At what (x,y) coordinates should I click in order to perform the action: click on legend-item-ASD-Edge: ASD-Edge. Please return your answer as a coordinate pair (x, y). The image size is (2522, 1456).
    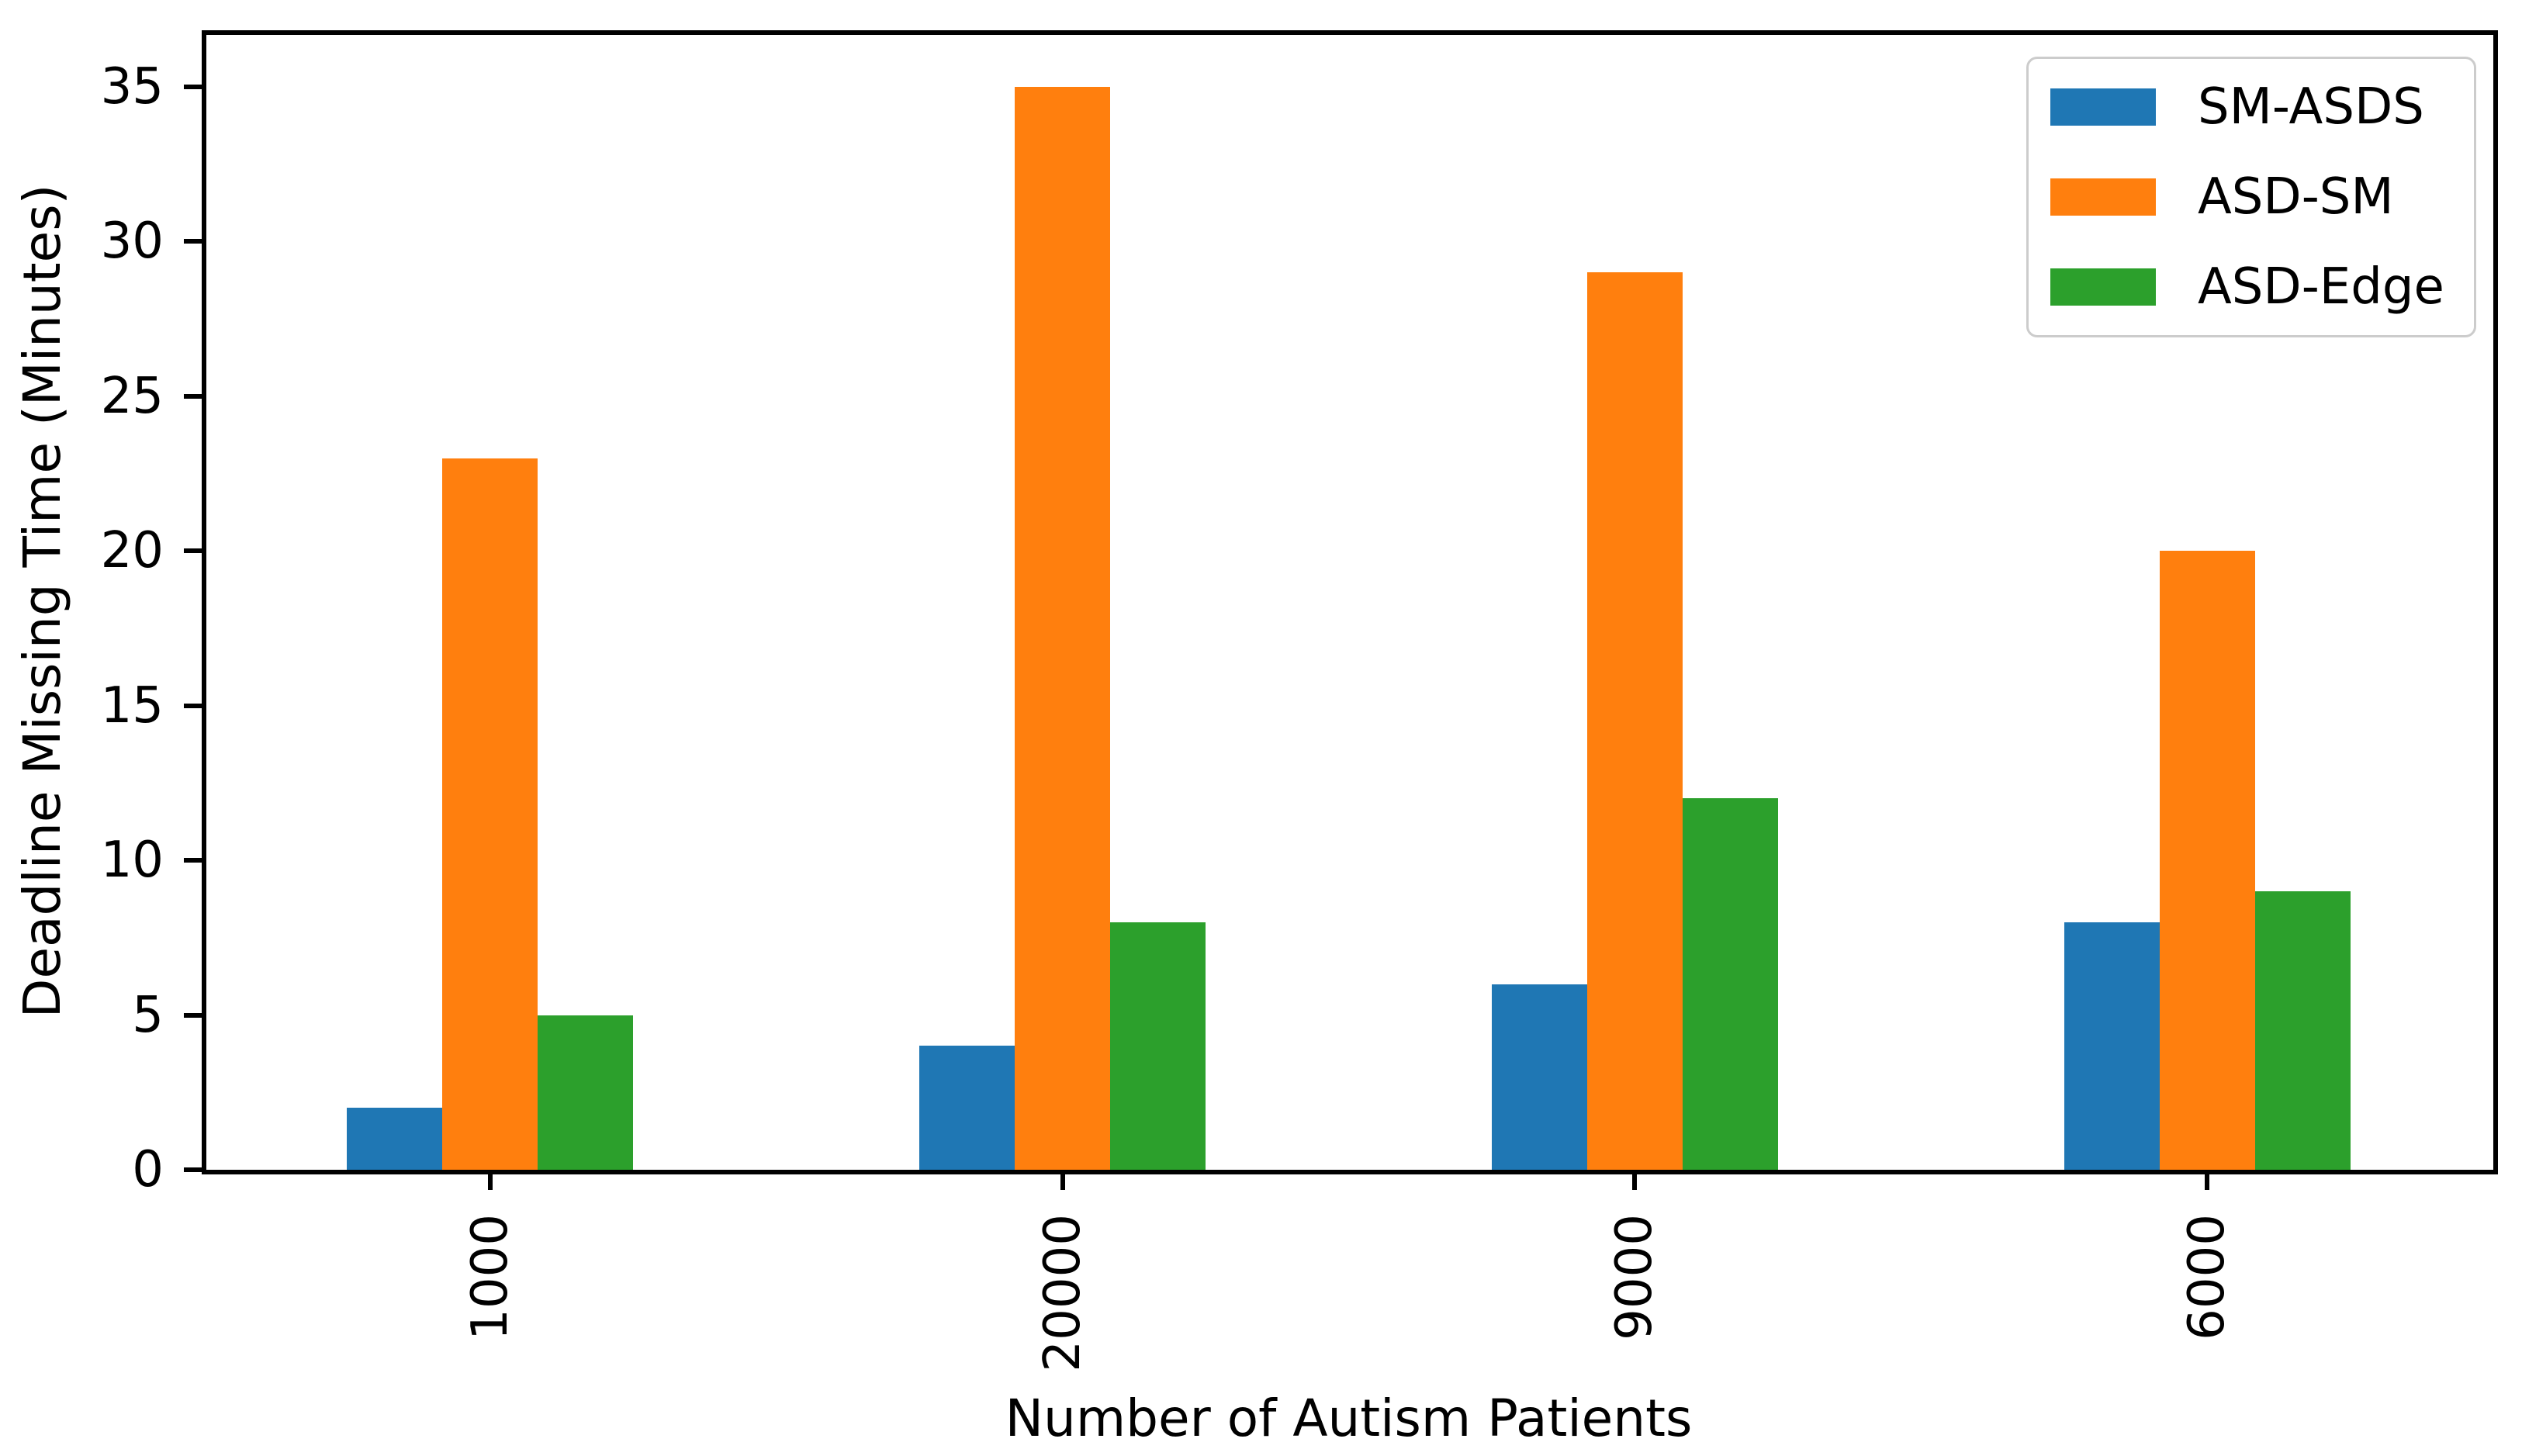
    Looking at the image, I should click on (2251, 287).